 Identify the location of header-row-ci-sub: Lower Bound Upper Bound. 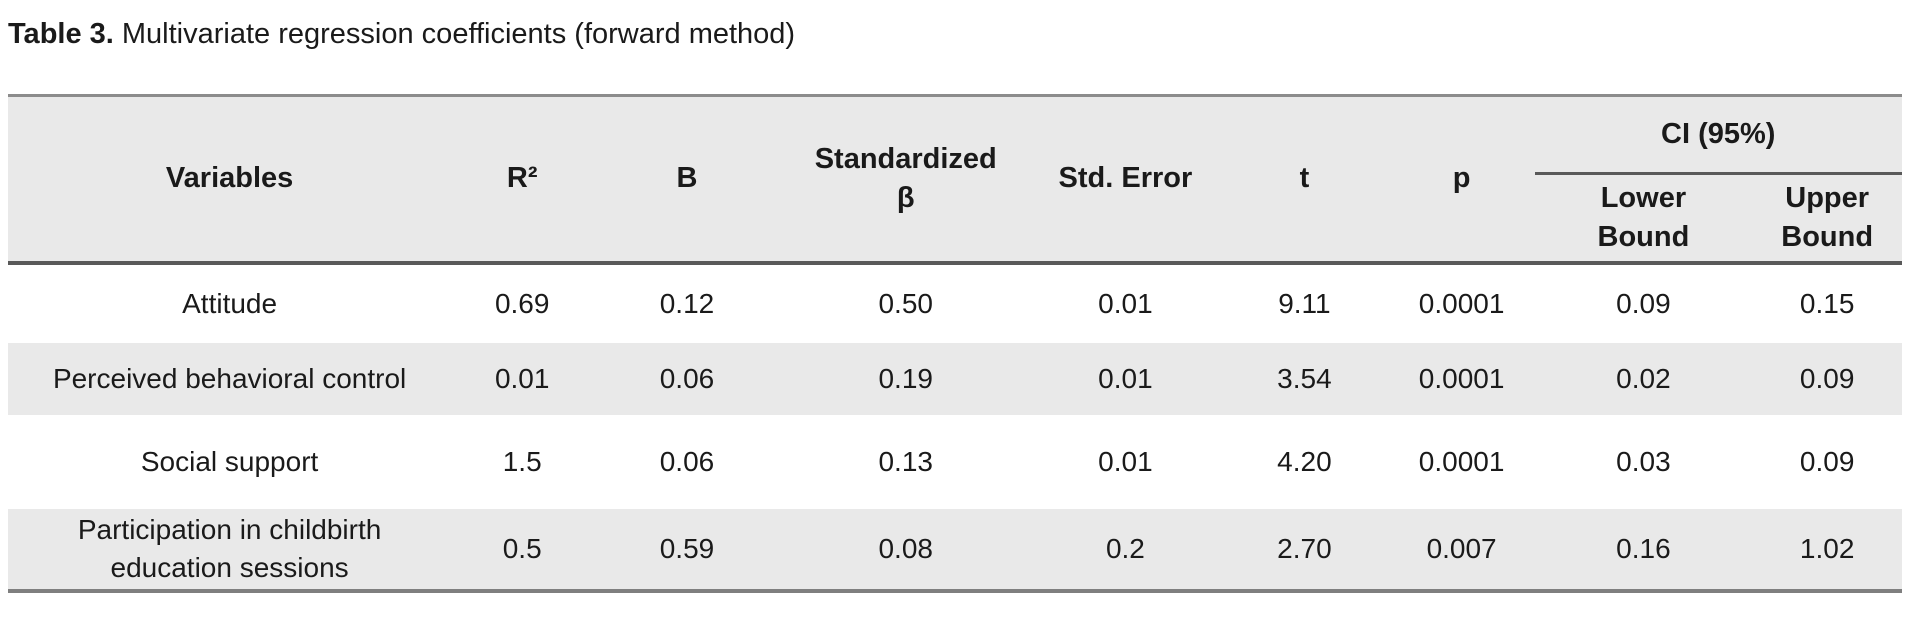
(955, 218).